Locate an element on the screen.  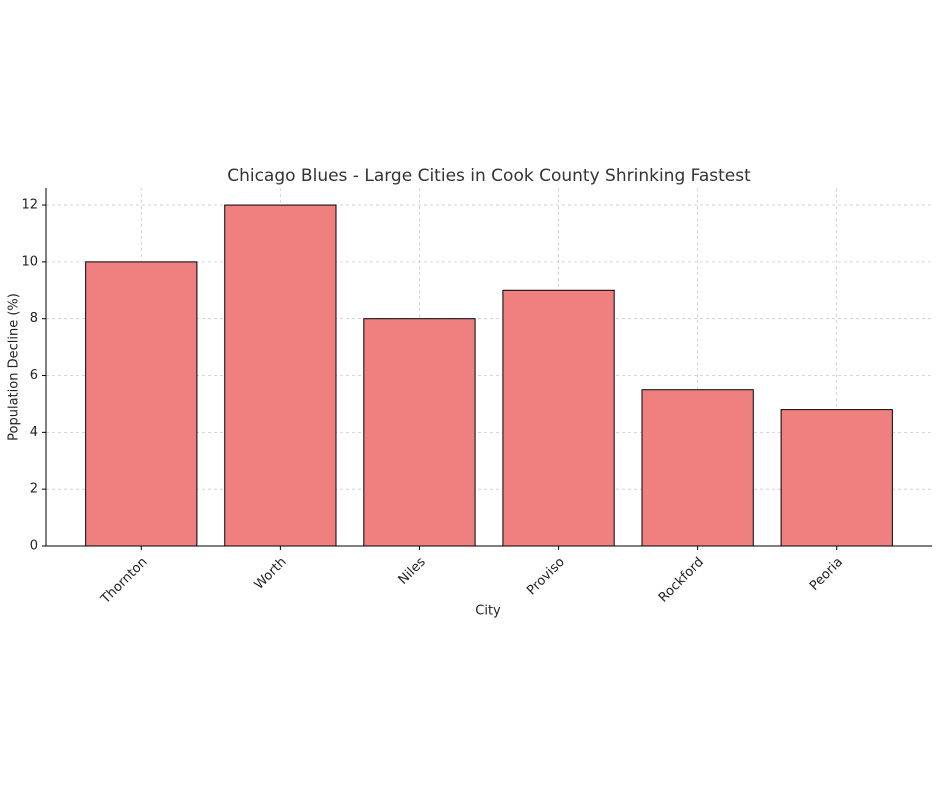
x-axis-label: City is located at coordinates (488, 611).